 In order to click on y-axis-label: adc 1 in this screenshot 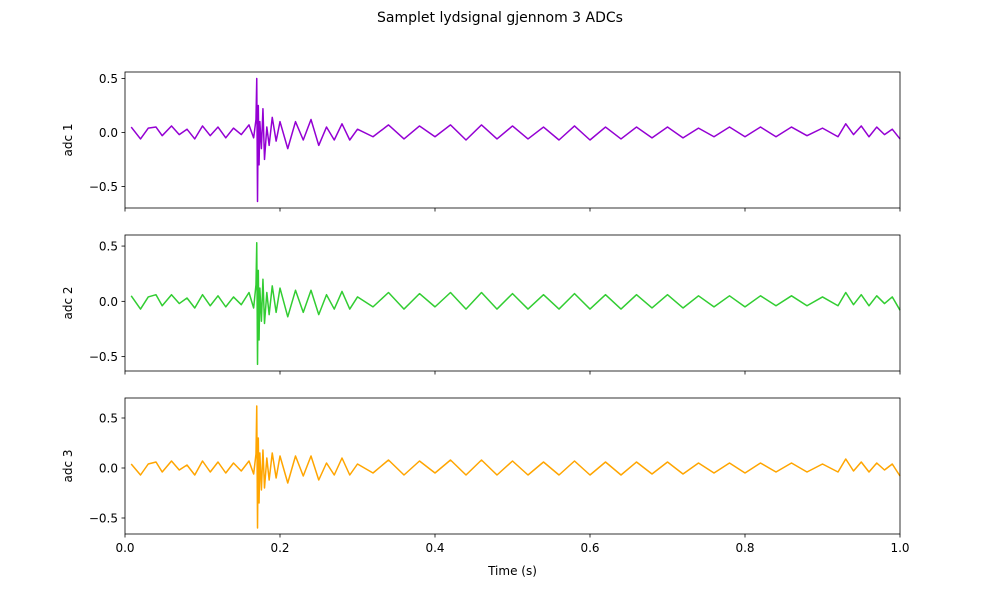, I will do `click(68, 139)`.